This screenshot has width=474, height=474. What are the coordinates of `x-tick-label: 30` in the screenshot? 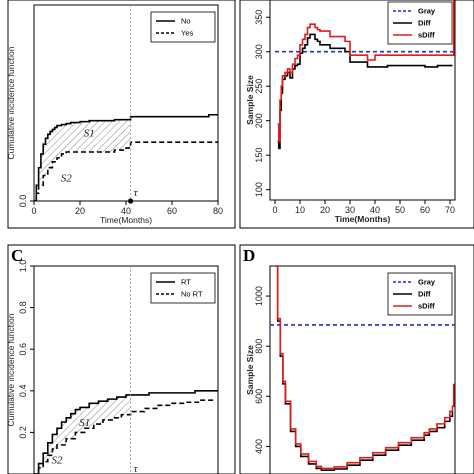 It's located at (350, 210).